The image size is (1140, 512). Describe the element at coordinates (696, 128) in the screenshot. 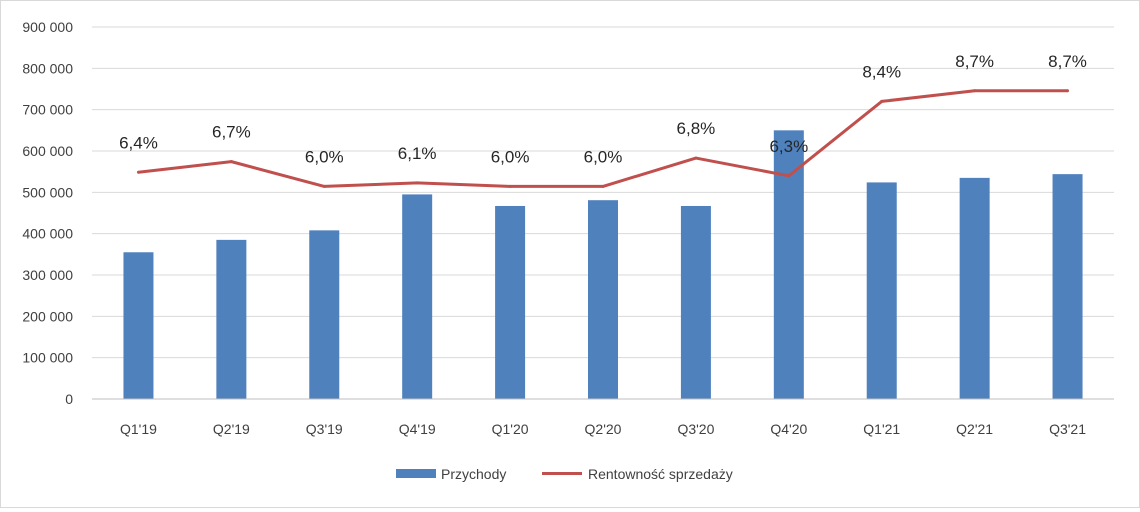

I see `data-label-rentownosc: 6,8%` at that location.